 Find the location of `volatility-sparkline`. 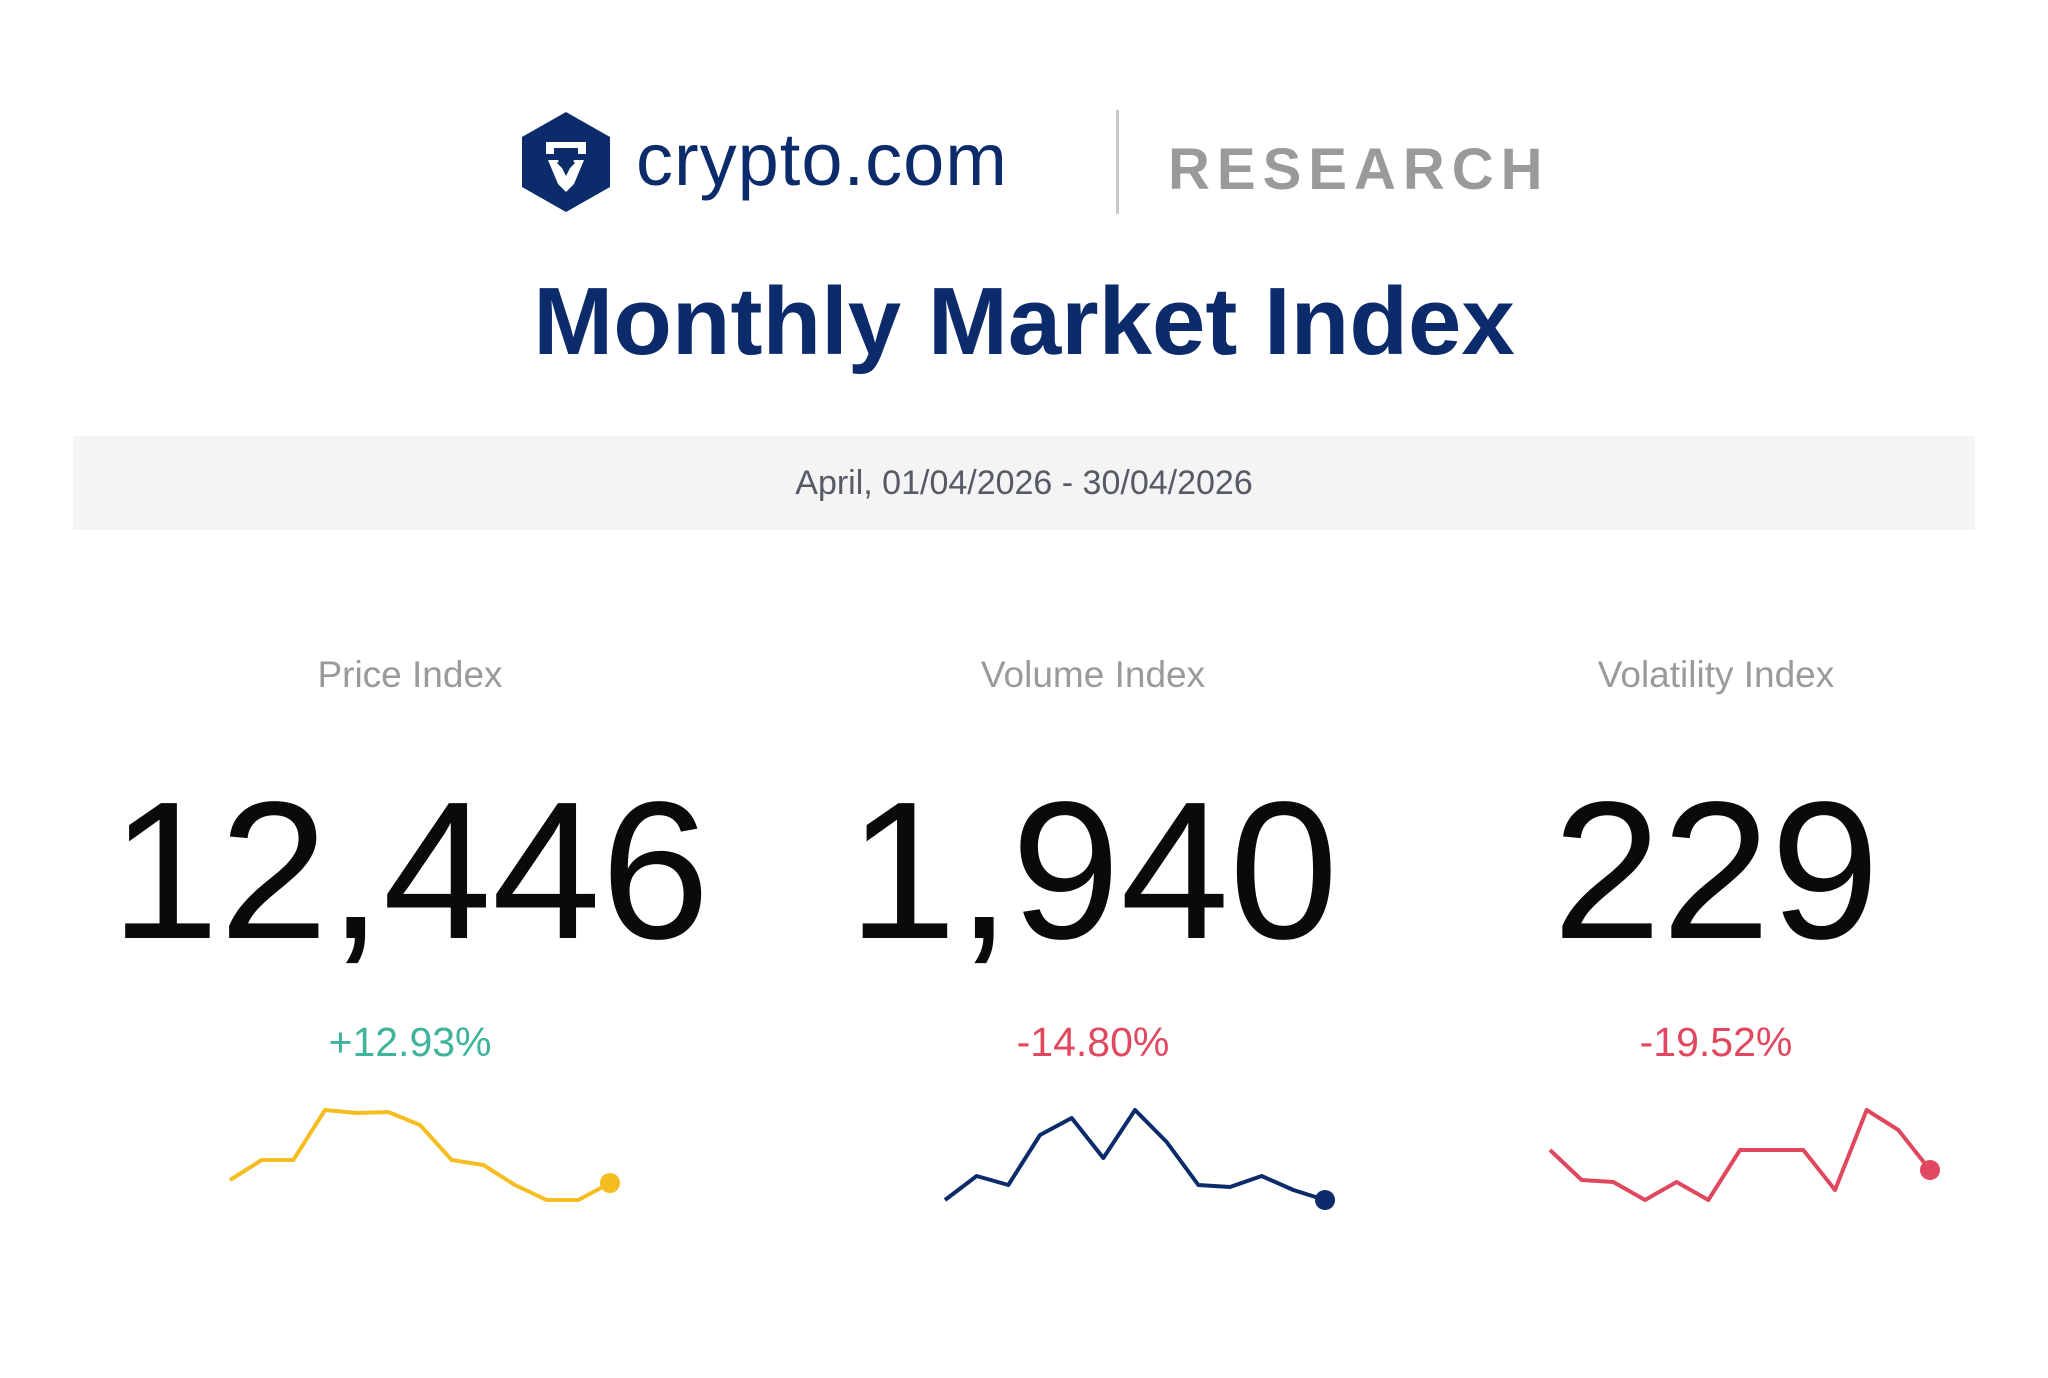

volatility-sparkline is located at coordinates (1744, 1155).